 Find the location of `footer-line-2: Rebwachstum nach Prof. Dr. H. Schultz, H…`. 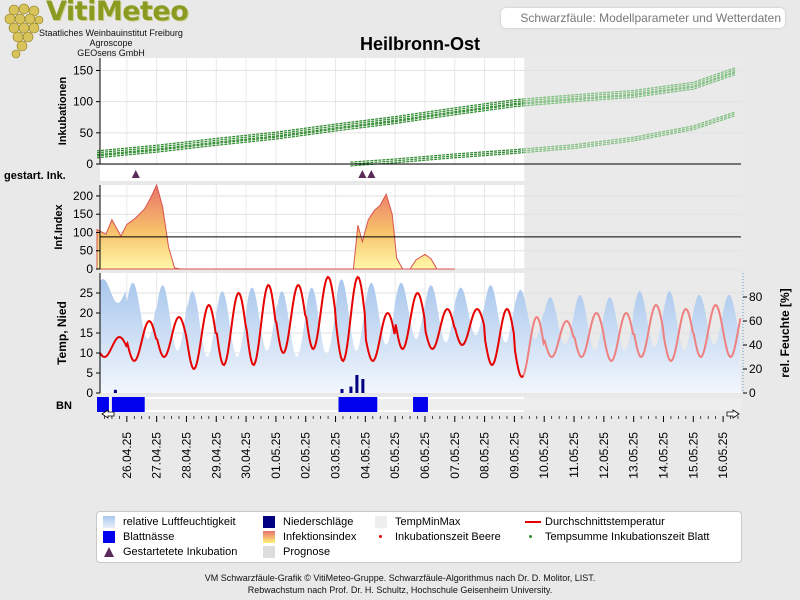

footer-line-2: Rebwachstum nach Prof. Dr. H. Schultz, H… is located at coordinates (400, 590).